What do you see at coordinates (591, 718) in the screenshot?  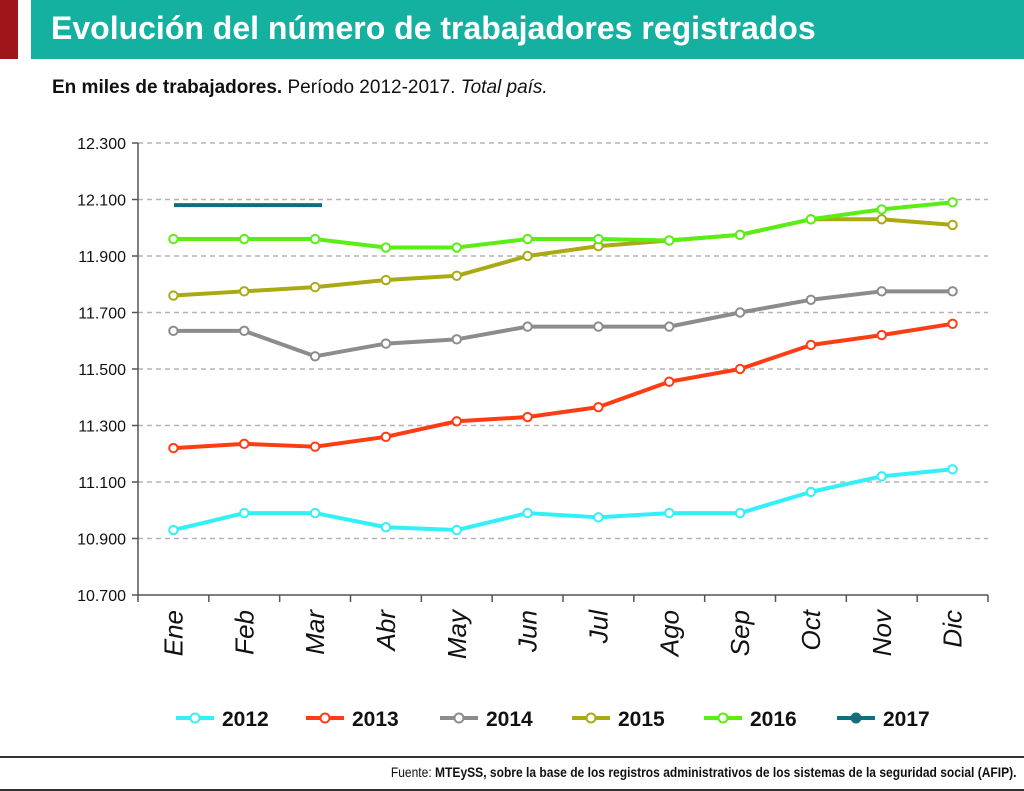 I see `legend-marker-2015` at bounding box center [591, 718].